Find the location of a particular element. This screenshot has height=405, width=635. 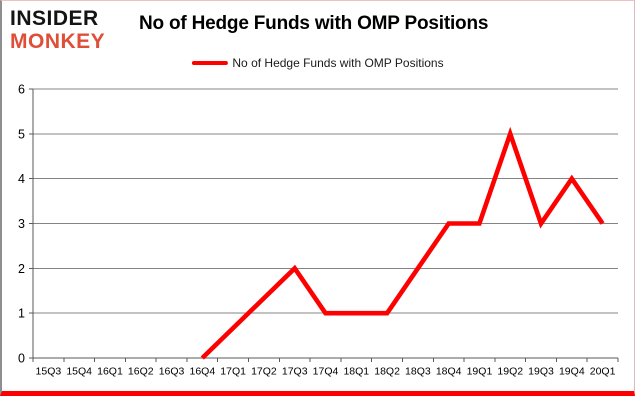

svg-text: 16Q4 is located at coordinates (202, 372).